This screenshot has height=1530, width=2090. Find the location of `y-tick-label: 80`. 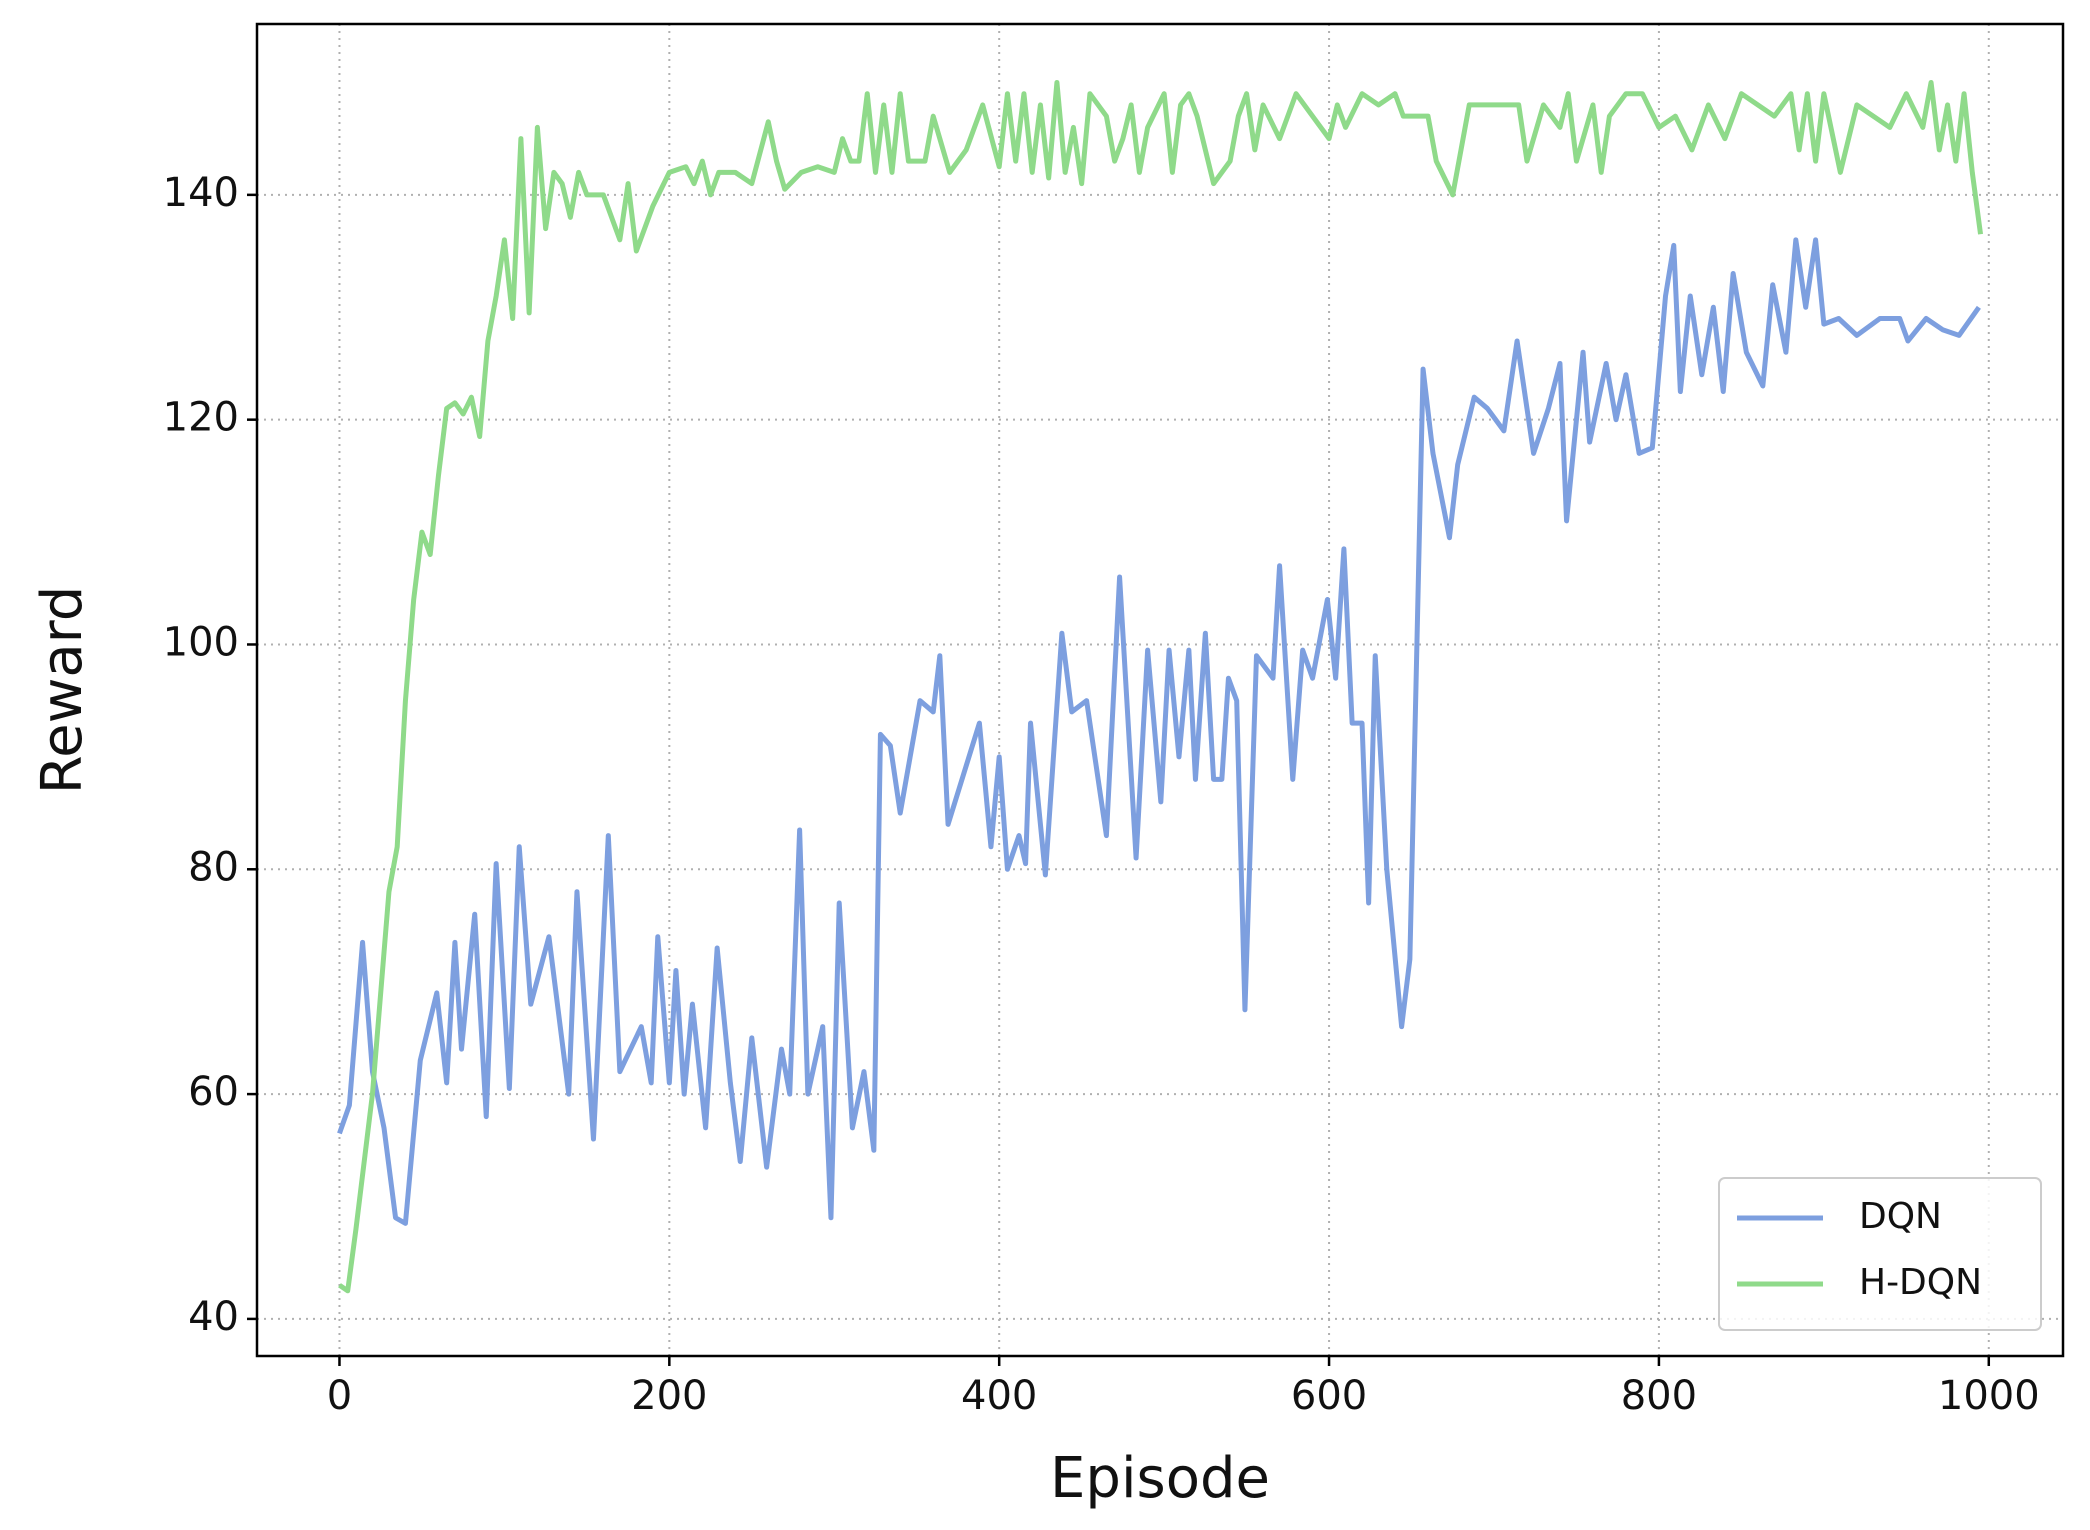

y-tick-label: 80 is located at coordinates (213, 867).